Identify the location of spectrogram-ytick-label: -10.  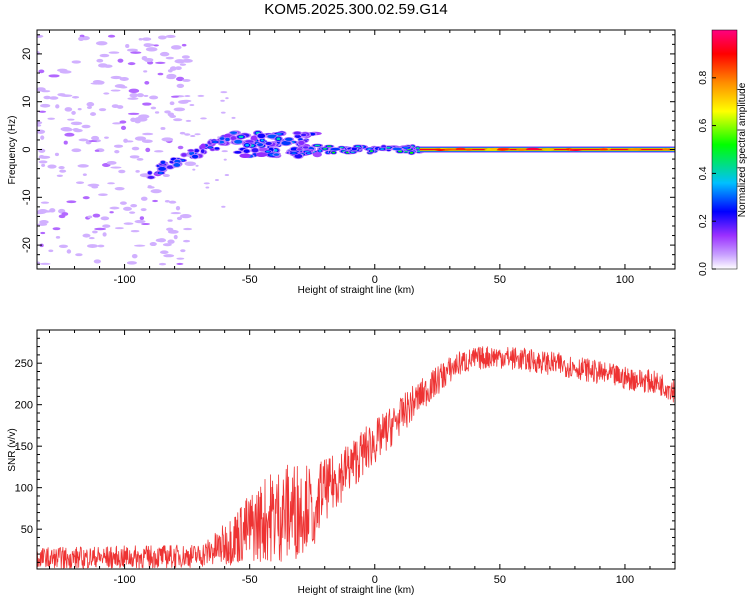
(27, 197).